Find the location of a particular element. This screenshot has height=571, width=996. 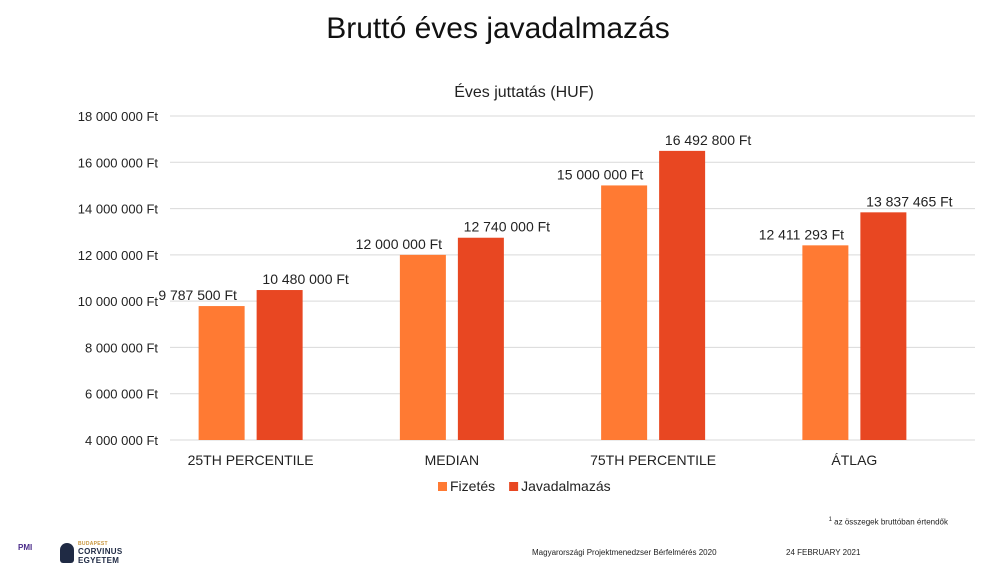

legend-label: Fizetés is located at coordinates (472, 486).